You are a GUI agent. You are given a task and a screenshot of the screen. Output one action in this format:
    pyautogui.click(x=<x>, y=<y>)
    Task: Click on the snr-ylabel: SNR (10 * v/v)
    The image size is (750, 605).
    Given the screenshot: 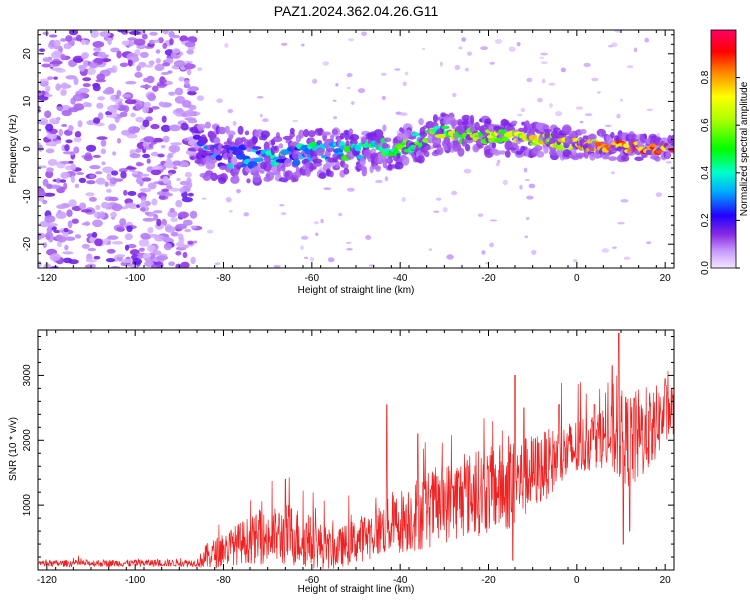 What is the action you would take?
    pyautogui.click(x=13, y=449)
    